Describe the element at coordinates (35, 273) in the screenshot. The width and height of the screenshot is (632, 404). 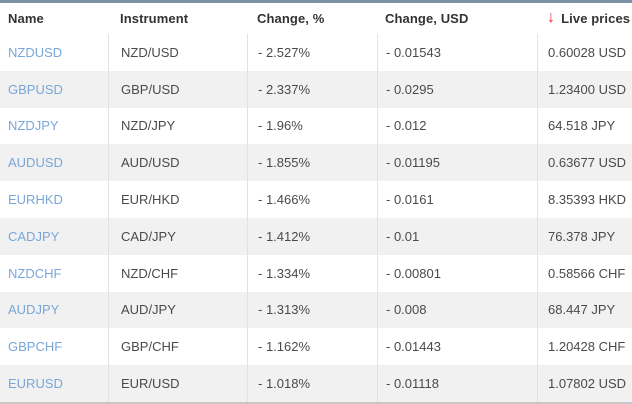
I see `symbol-link: NZDCHF` at that location.